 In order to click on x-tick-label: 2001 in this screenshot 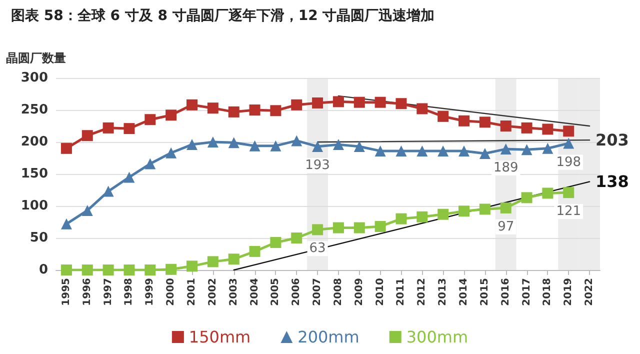, I will do `click(192, 292)`.